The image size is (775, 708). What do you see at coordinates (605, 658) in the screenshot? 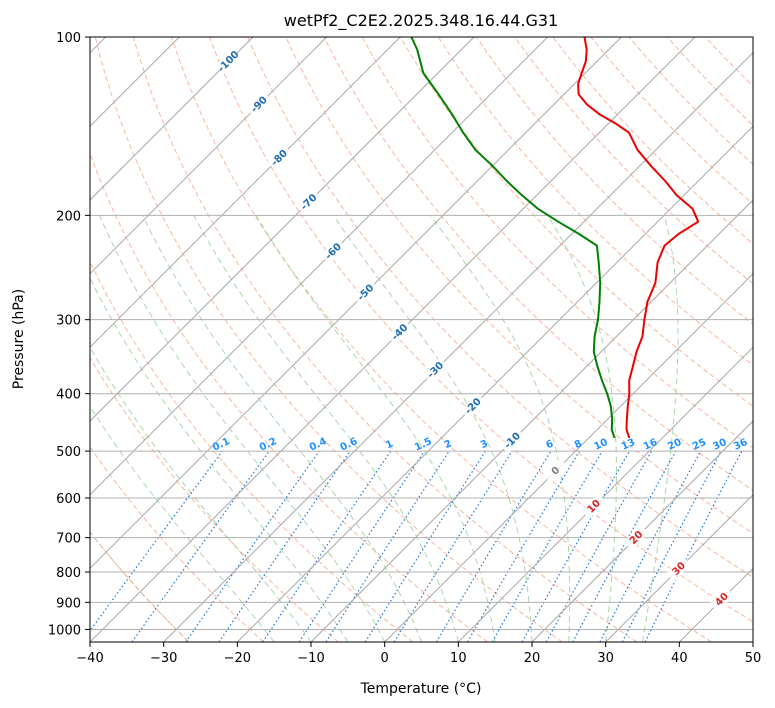
I see `x-tick-label: 30` at bounding box center [605, 658].